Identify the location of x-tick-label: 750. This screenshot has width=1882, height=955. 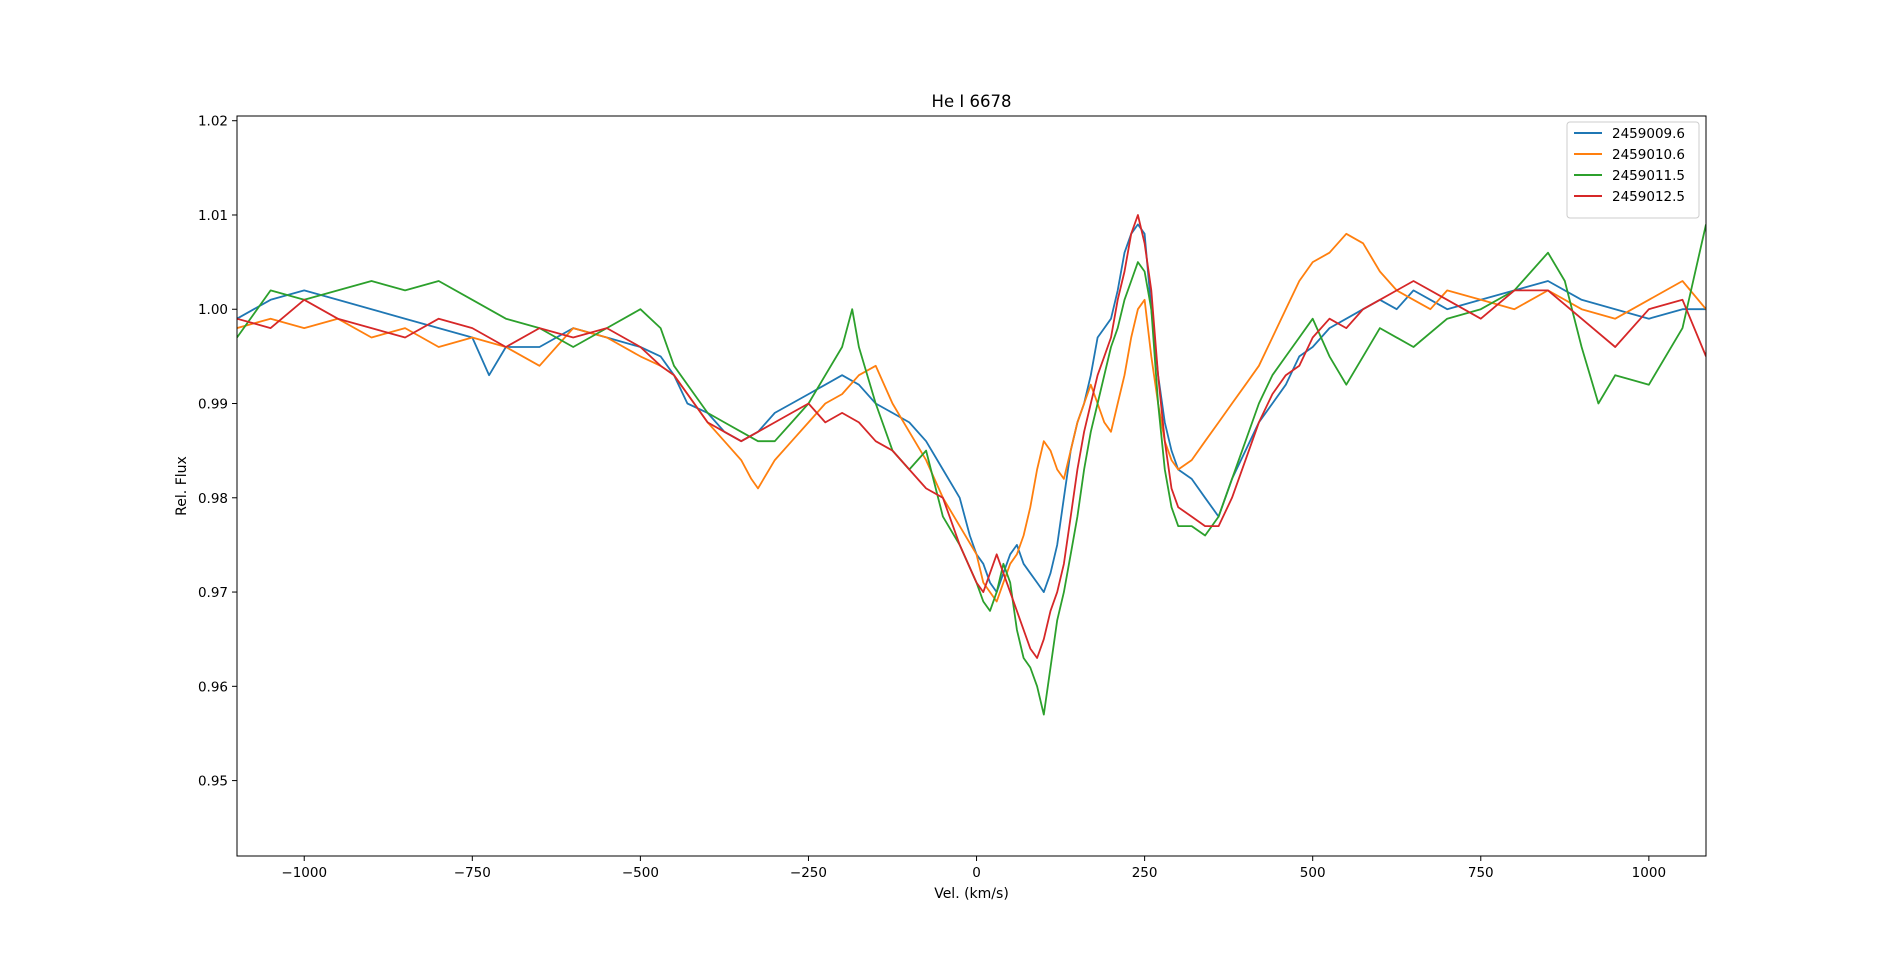
(1481, 873).